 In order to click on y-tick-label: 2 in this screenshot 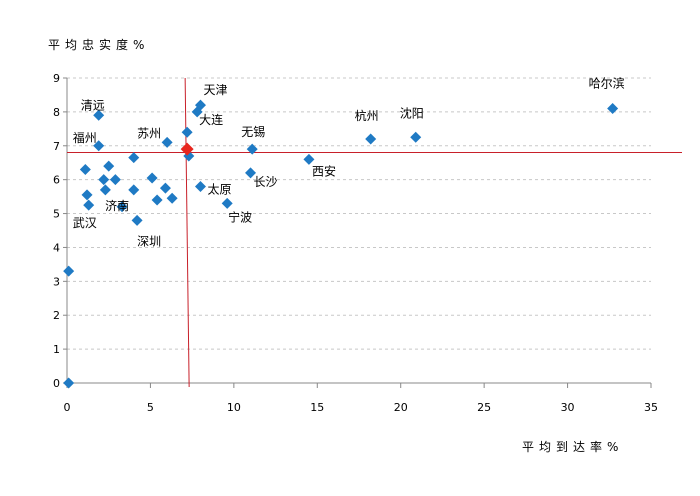, I will do `click(56, 315)`.